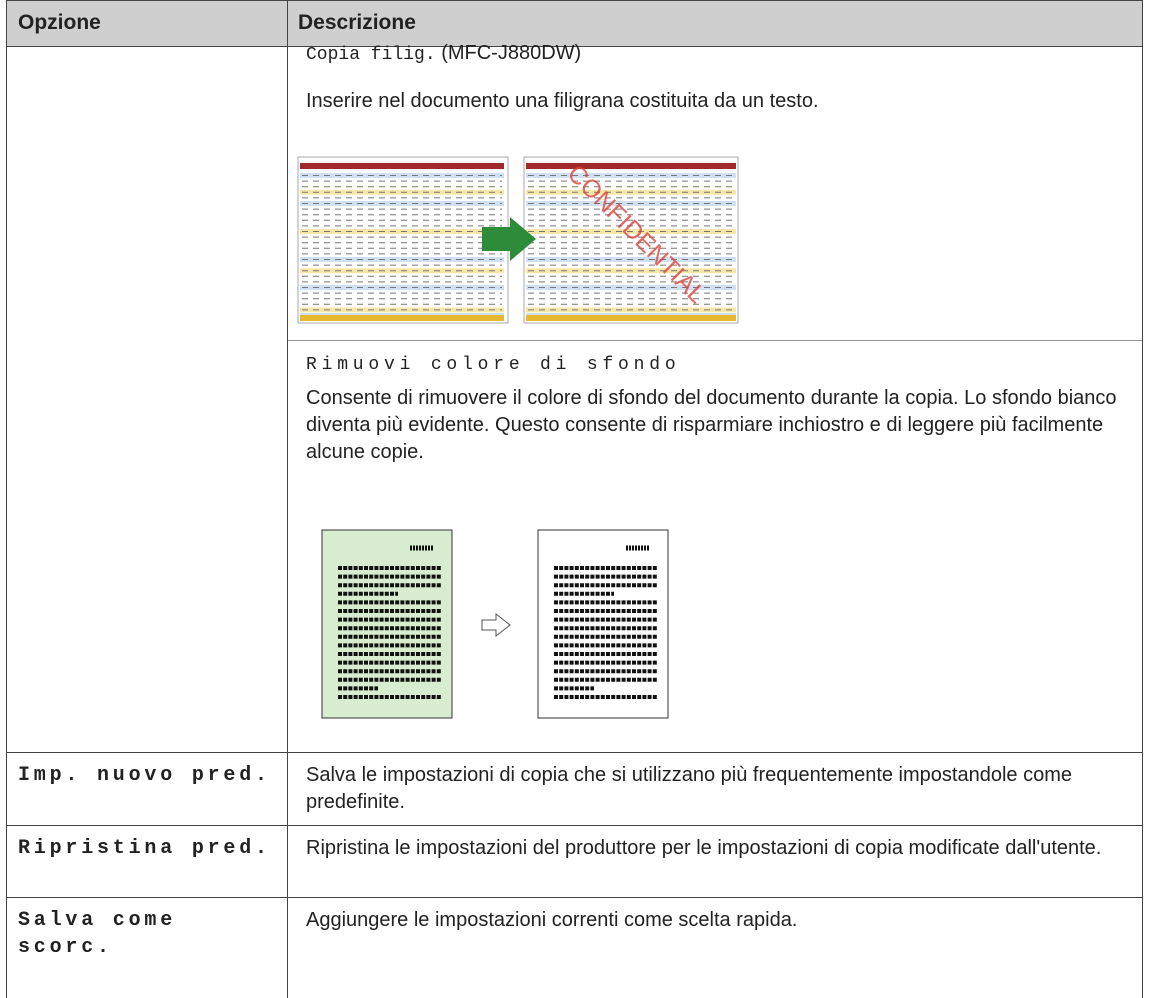 The image size is (1153, 998). I want to click on setting-line: Copia filig. (MFC-J880DW), so click(726, 54).